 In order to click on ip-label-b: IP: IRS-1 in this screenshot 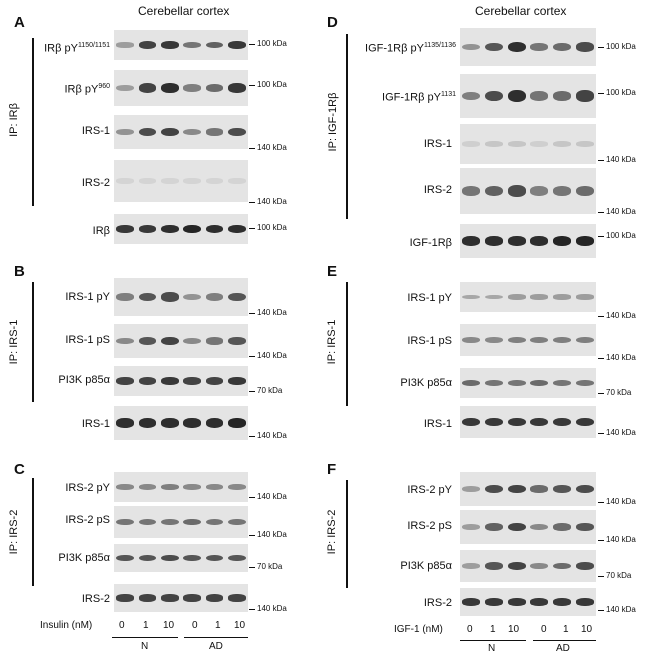, I will do `click(14, 342)`.